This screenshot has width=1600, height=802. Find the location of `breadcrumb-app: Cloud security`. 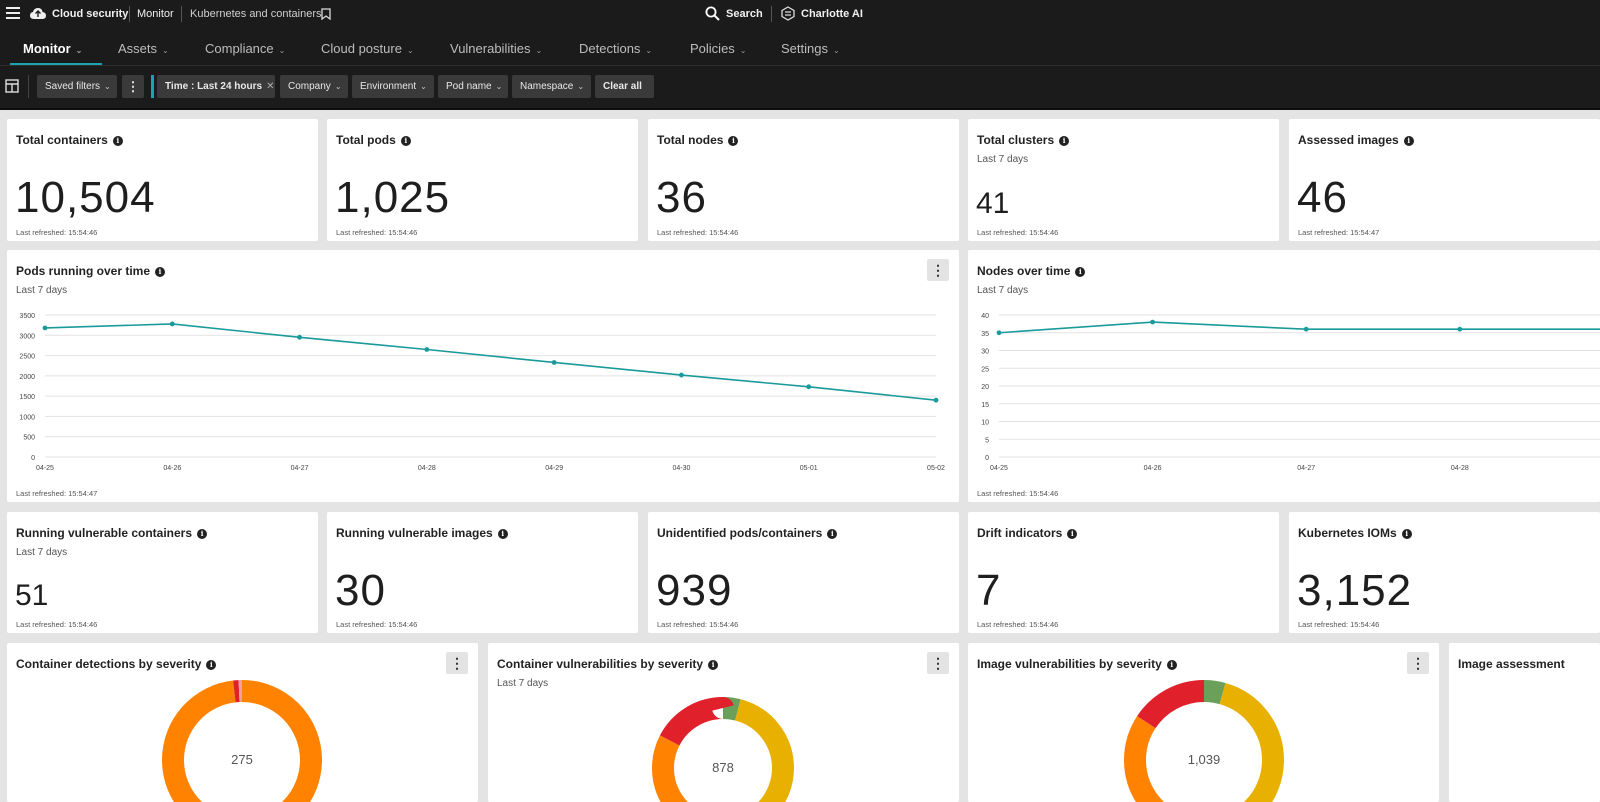

breadcrumb-app: Cloud security is located at coordinates (90, 14).